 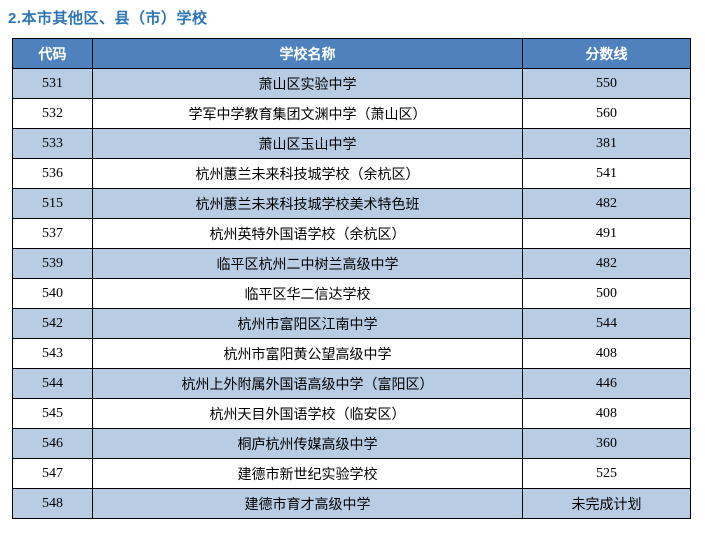 I want to click on cell-score: 541, so click(x=606, y=173).